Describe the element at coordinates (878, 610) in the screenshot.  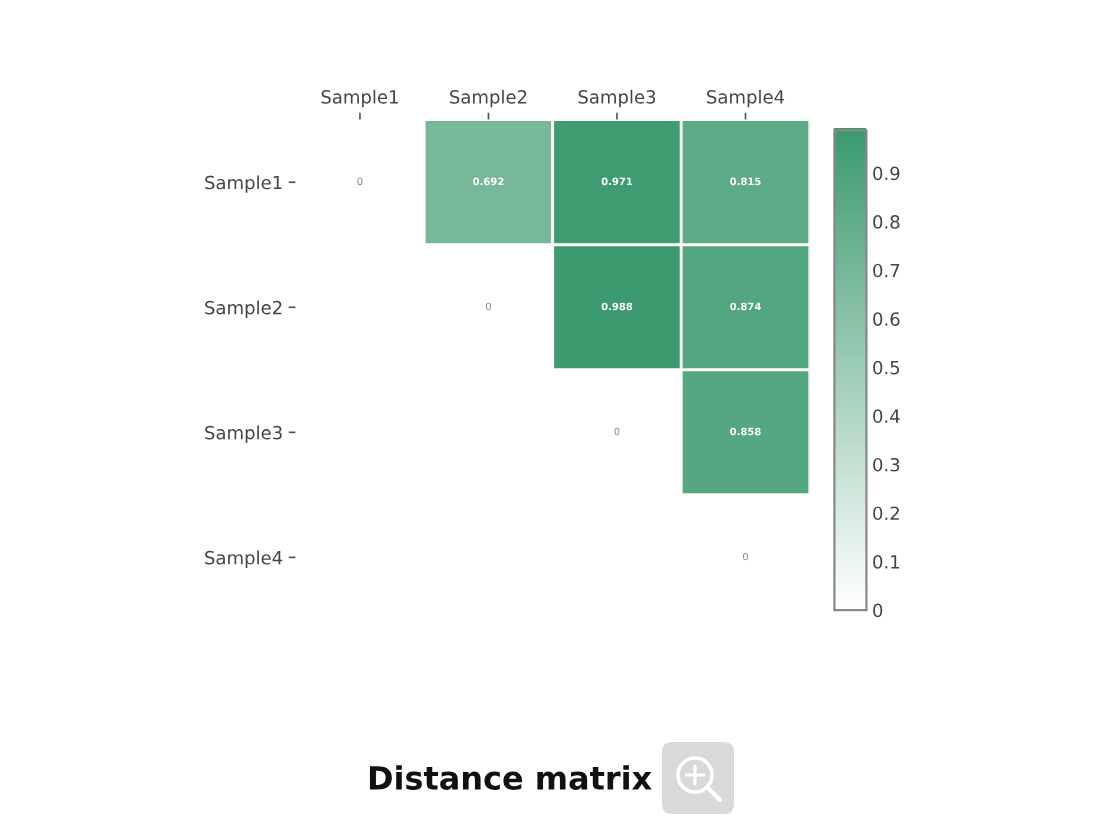
I see `color-bar-label: 0` at that location.